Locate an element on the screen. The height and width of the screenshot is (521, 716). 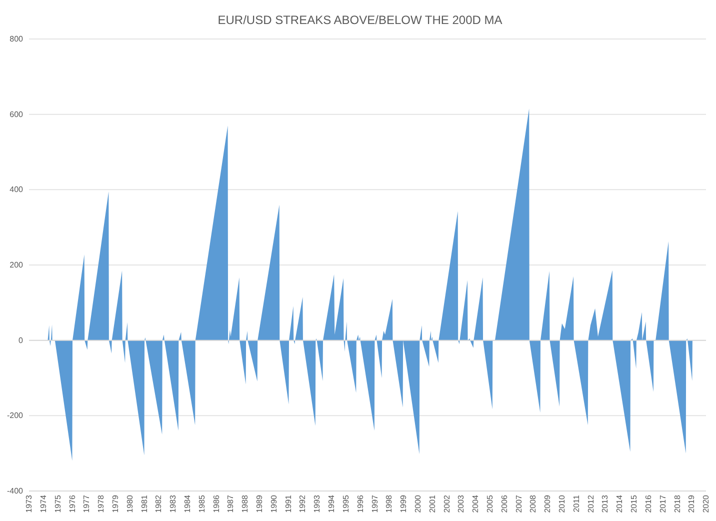
x-tick-label: 1973 is located at coordinates (29, 503).